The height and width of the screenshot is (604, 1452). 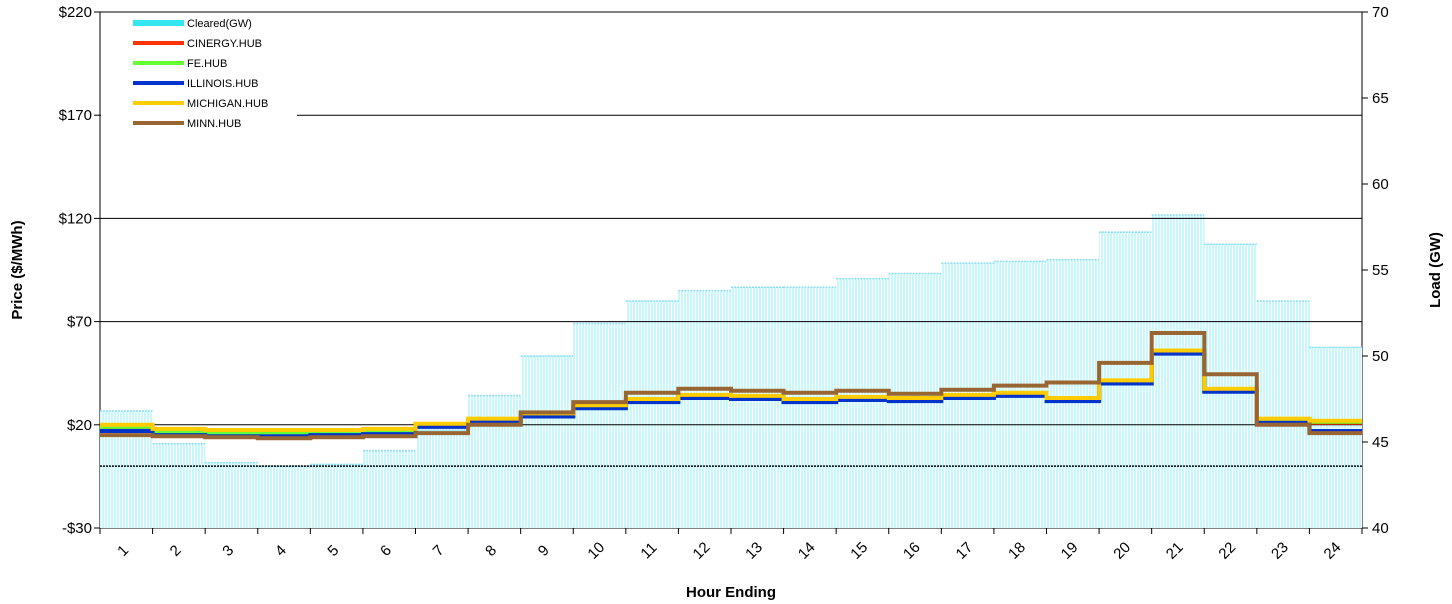 What do you see at coordinates (79, 322) in the screenshot?
I see `y-tick-label: $70` at bounding box center [79, 322].